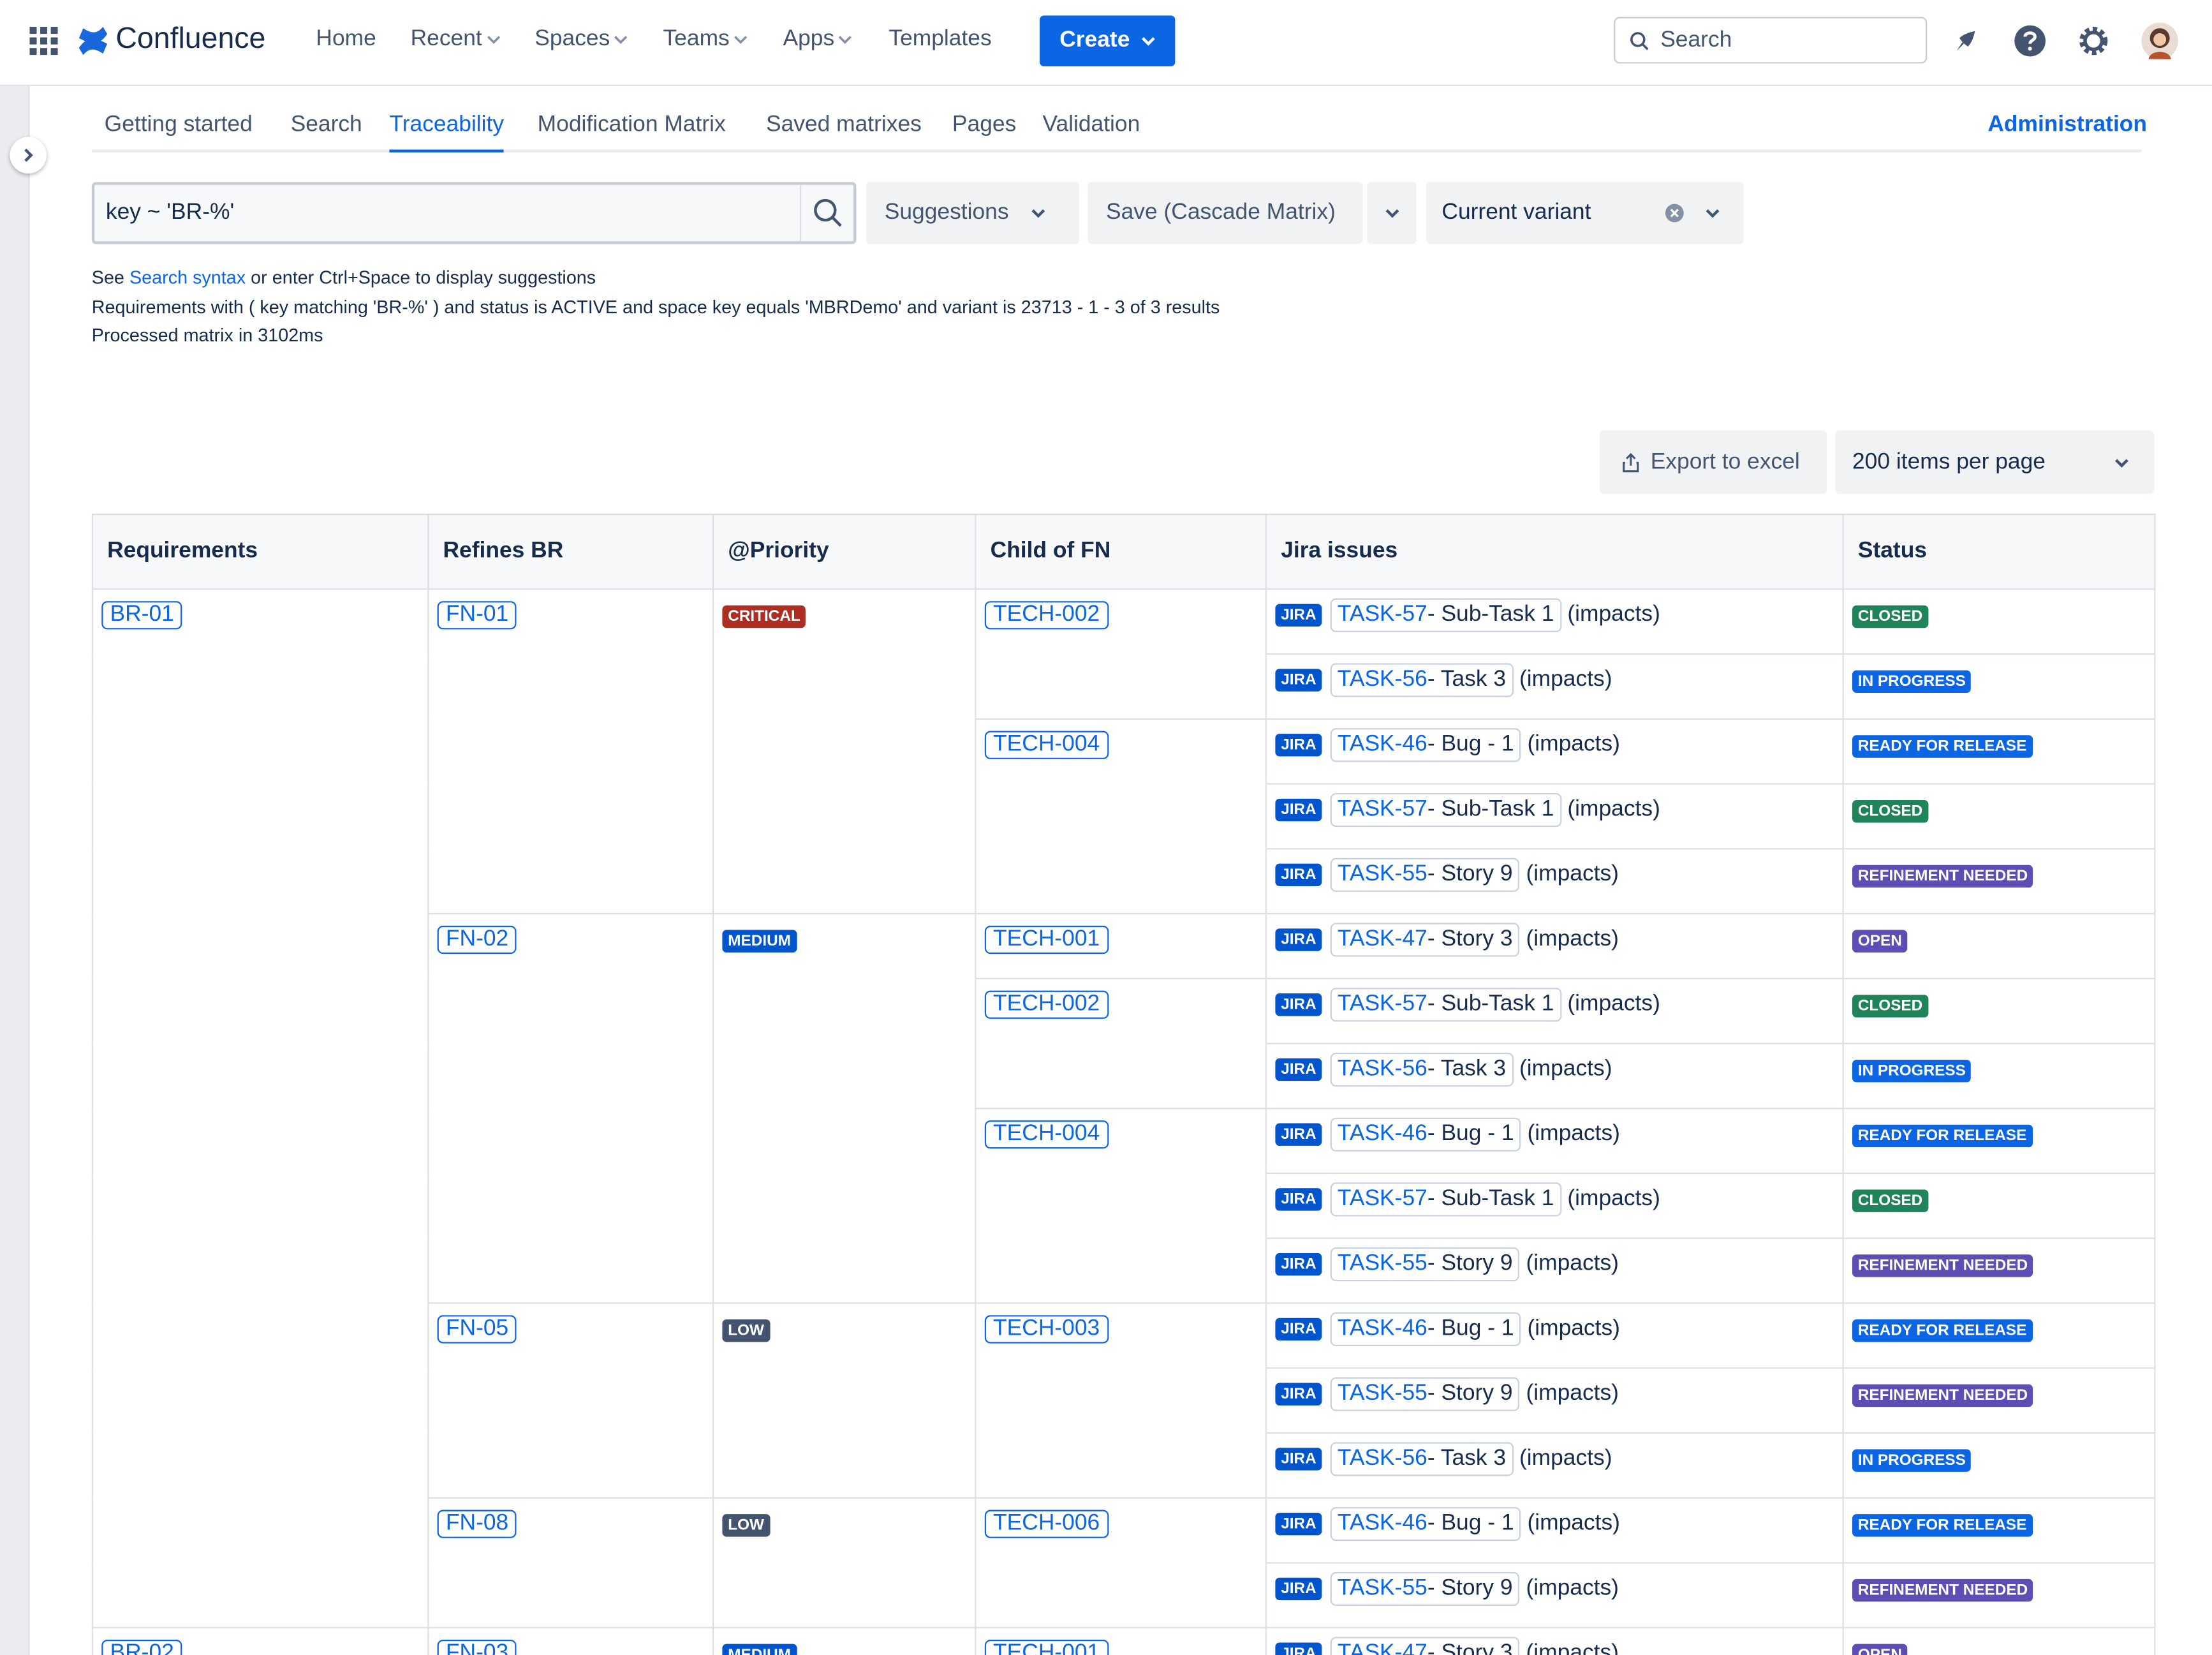 The width and height of the screenshot is (2212, 1655). What do you see at coordinates (1555, 551) in the screenshot?
I see `column-header: Jira issues` at bounding box center [1555, 551].